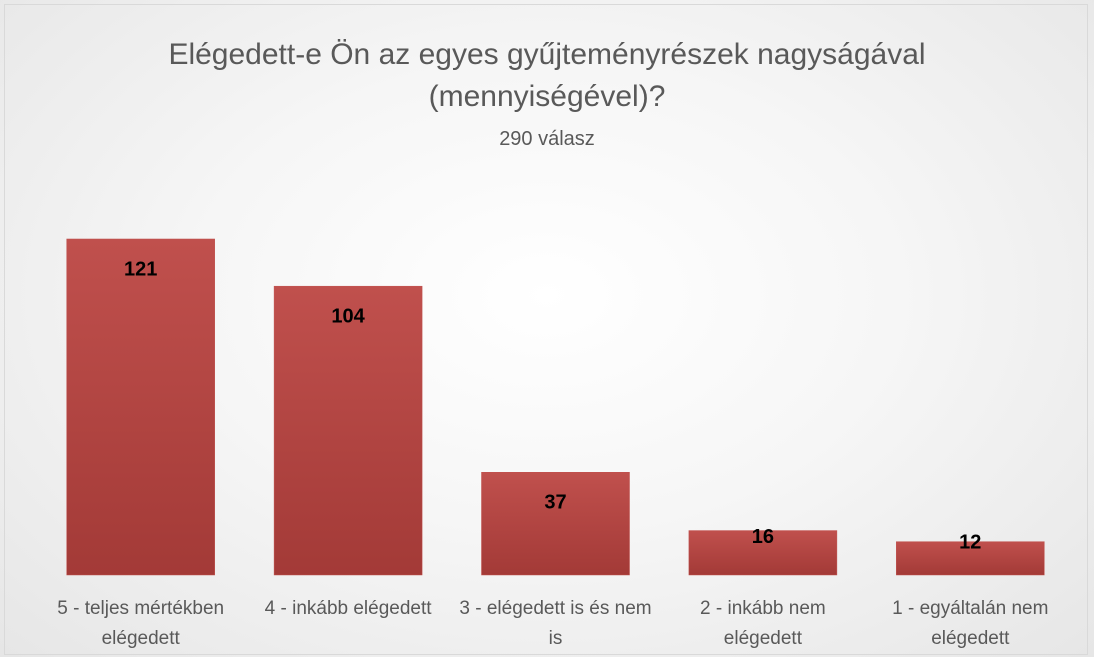 The image size is (1094, 657). What do you see at coordinates (141, 623) in the screenshot?
I see `x-tick-label: 5 - teljes mértékben elégedett` at bounding box center [141, 623].